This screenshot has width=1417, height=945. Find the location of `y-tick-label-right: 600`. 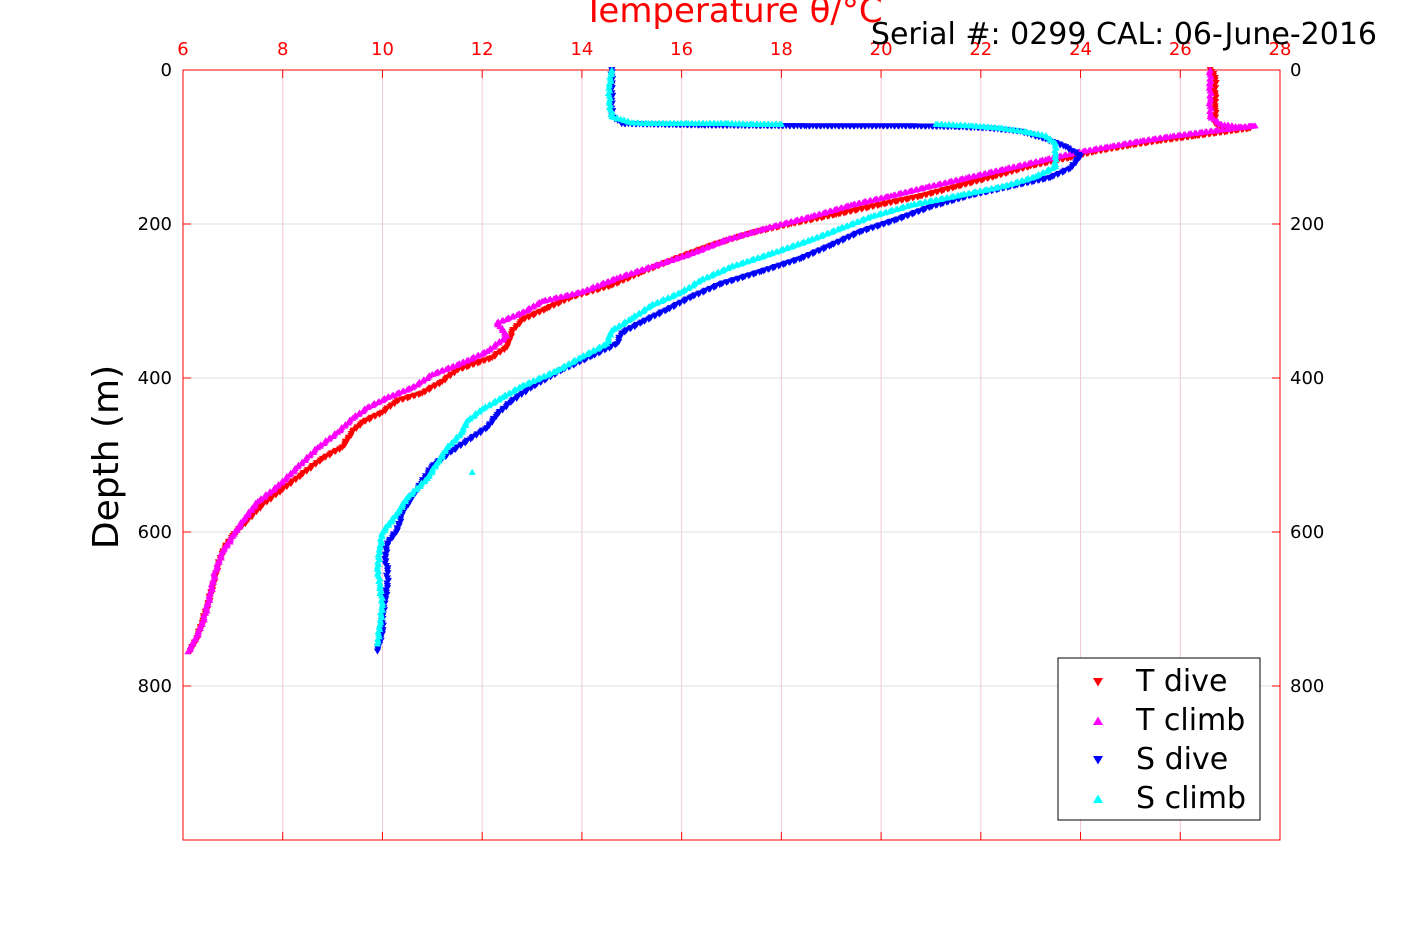

y-tick-label-right: 600 is located at coordinates (1307, 532).